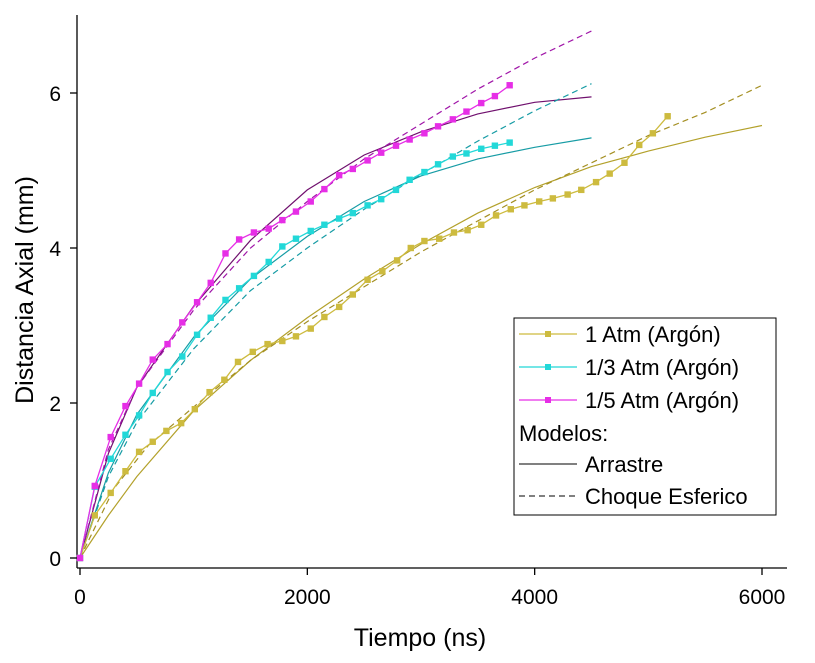  Describe the element at coordinates (662, 400) in the screenshot. I see `legend-label-1-5atm: 1/5 Atm (Argón)` at that location.